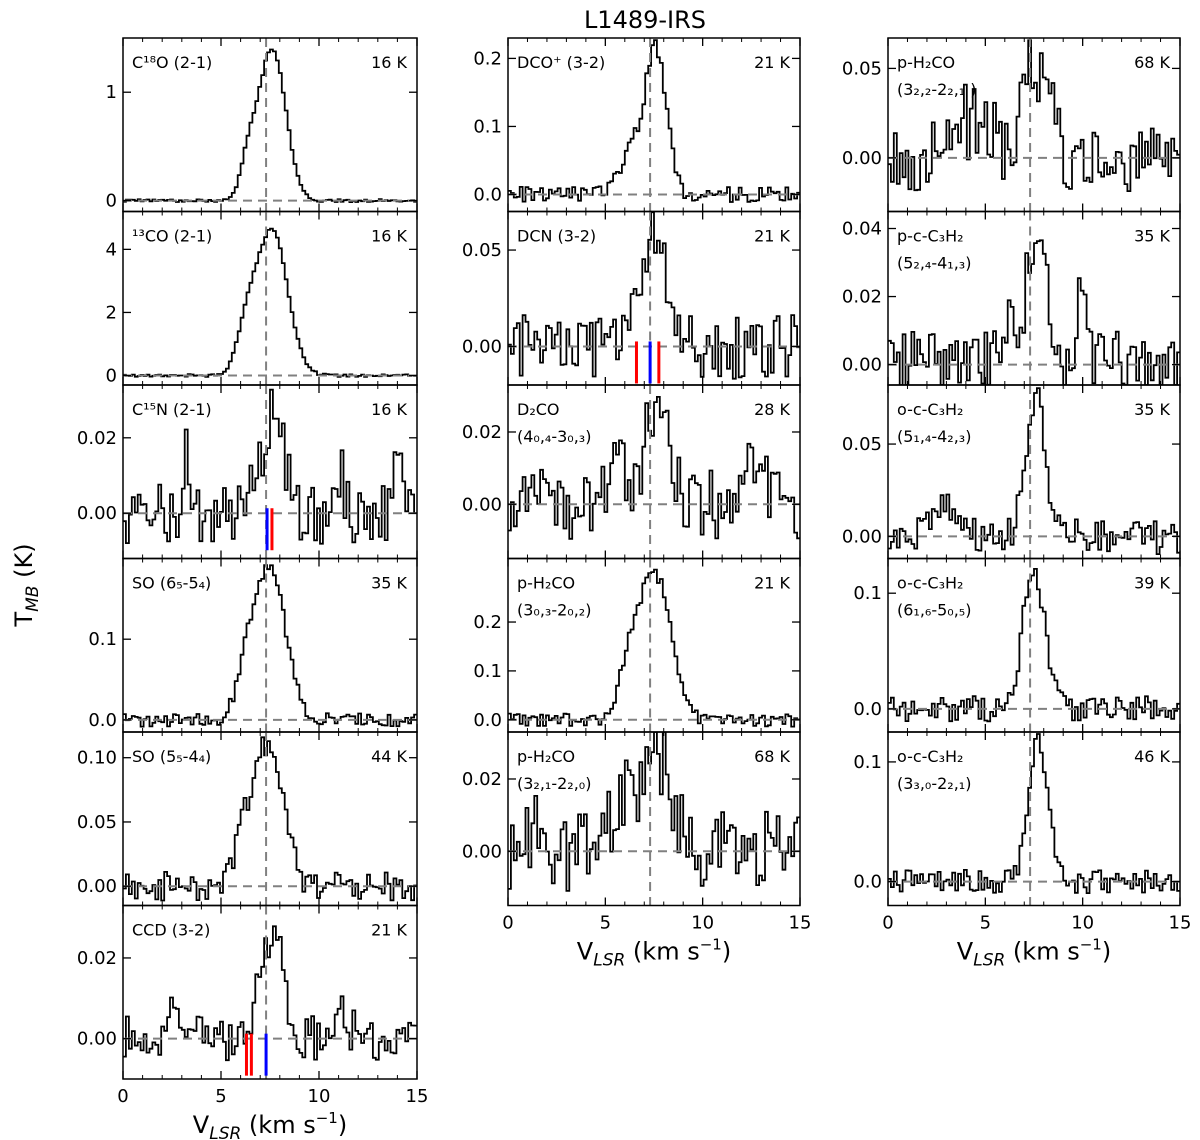 The height and width of the screenshot is (1140, 1200). Describe the element at coordinates (538, 409) in the screenshot. I see `line-label-d2co: D₂CO` at that location.